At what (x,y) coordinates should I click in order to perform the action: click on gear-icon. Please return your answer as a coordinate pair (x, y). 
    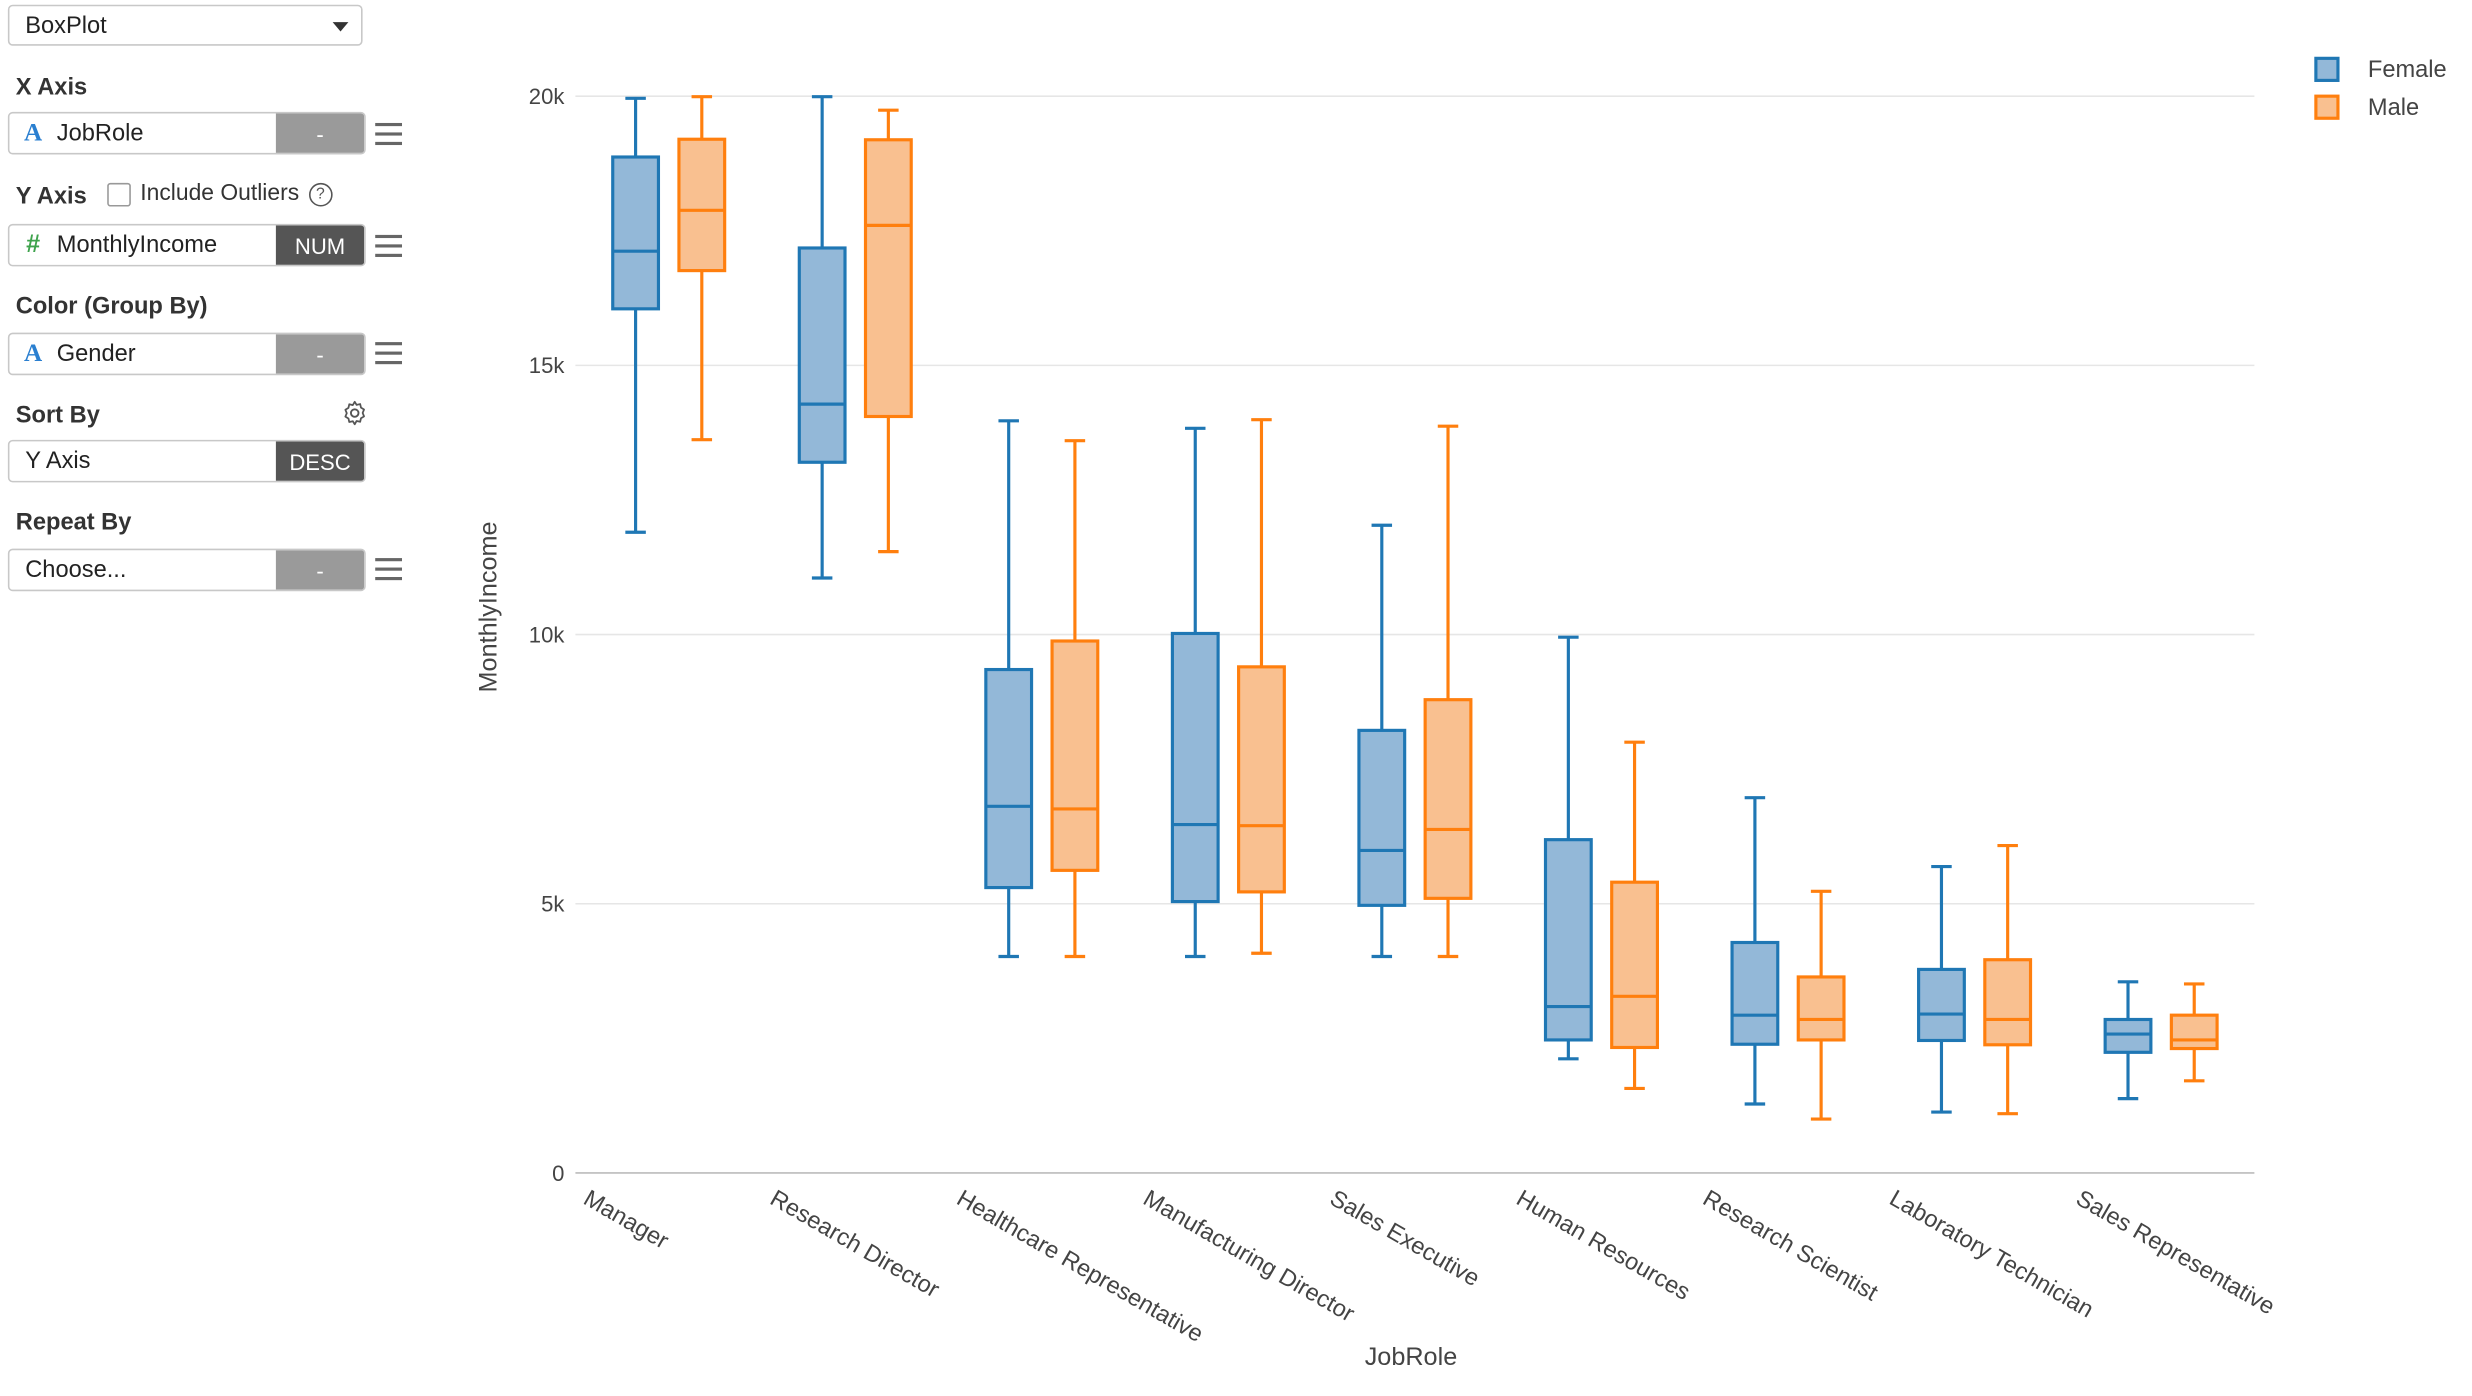
    Looking at the image, I should click on (355, 413).